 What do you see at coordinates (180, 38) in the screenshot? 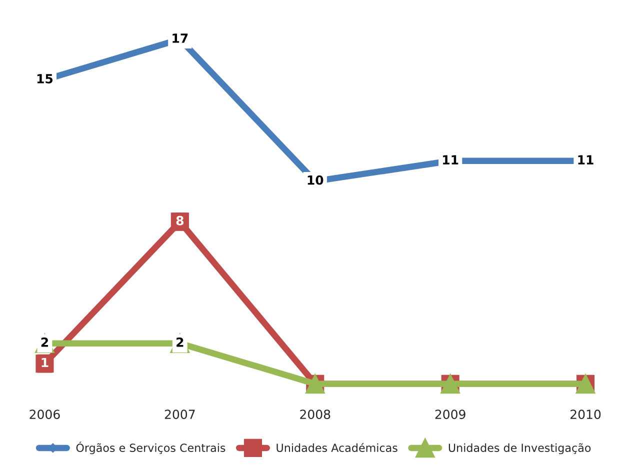
I see `data-label: 17` at bounding box center [180, 38].